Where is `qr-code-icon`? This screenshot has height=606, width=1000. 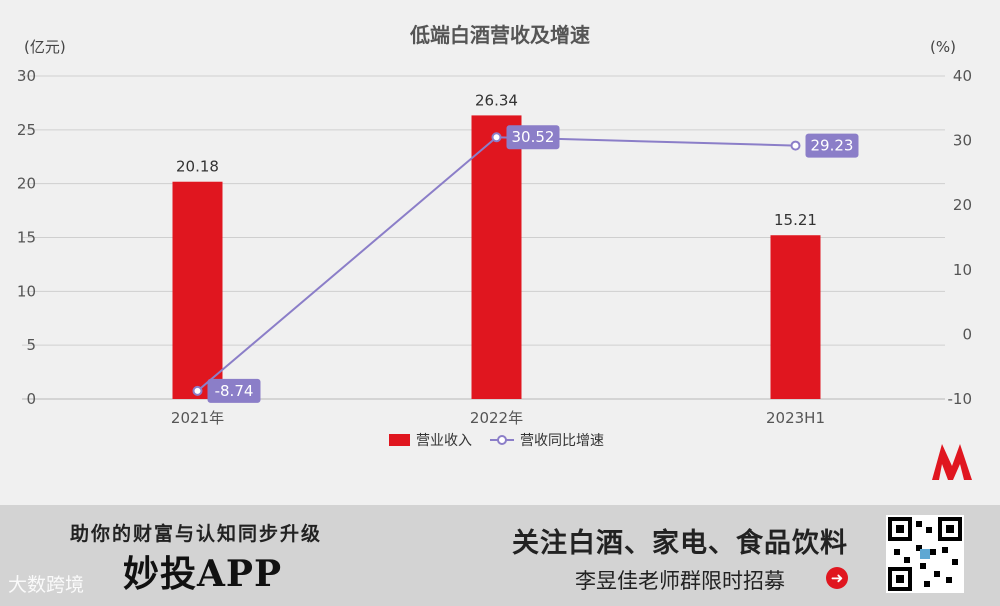 qr-code-icon is located at coordinates (925, 554).